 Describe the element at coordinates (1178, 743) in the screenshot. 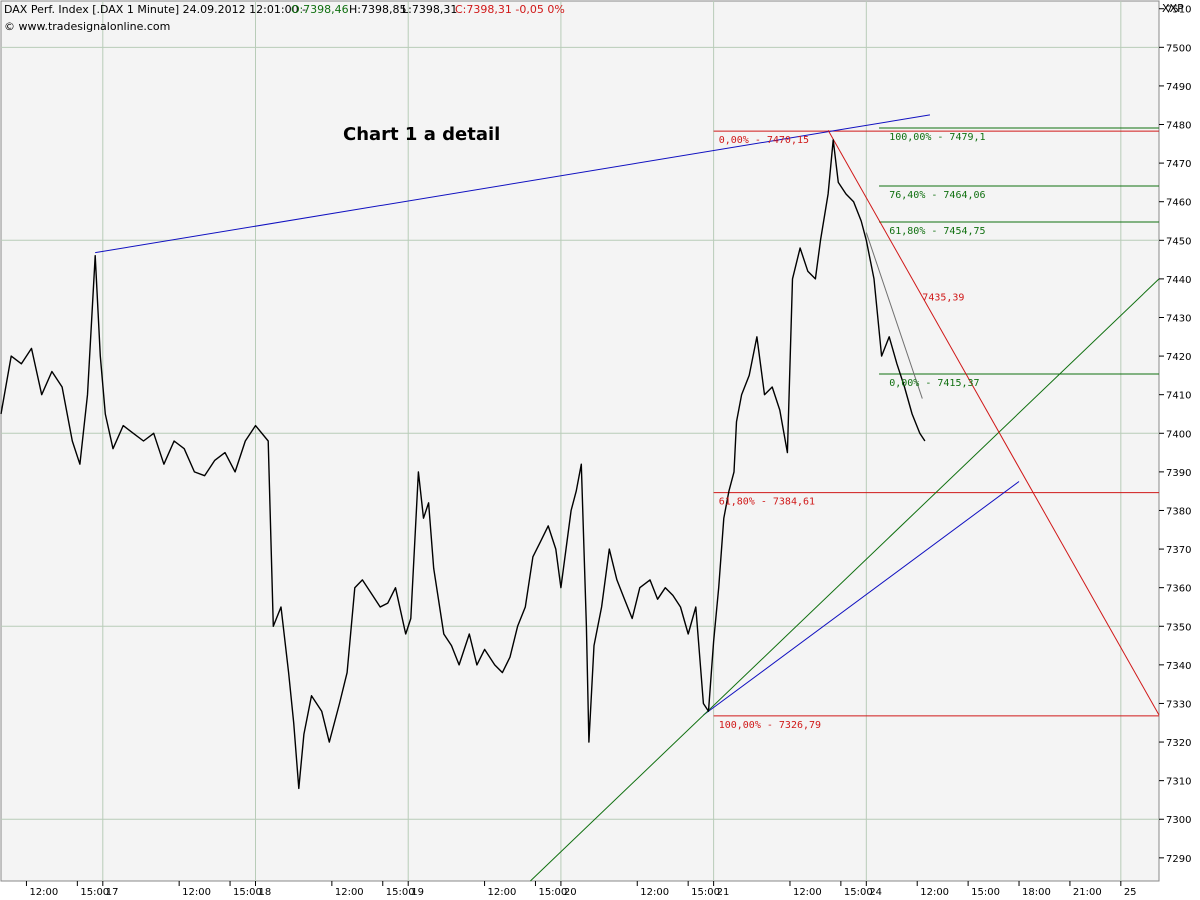

I see `y-tick-label: 7320` at that location.